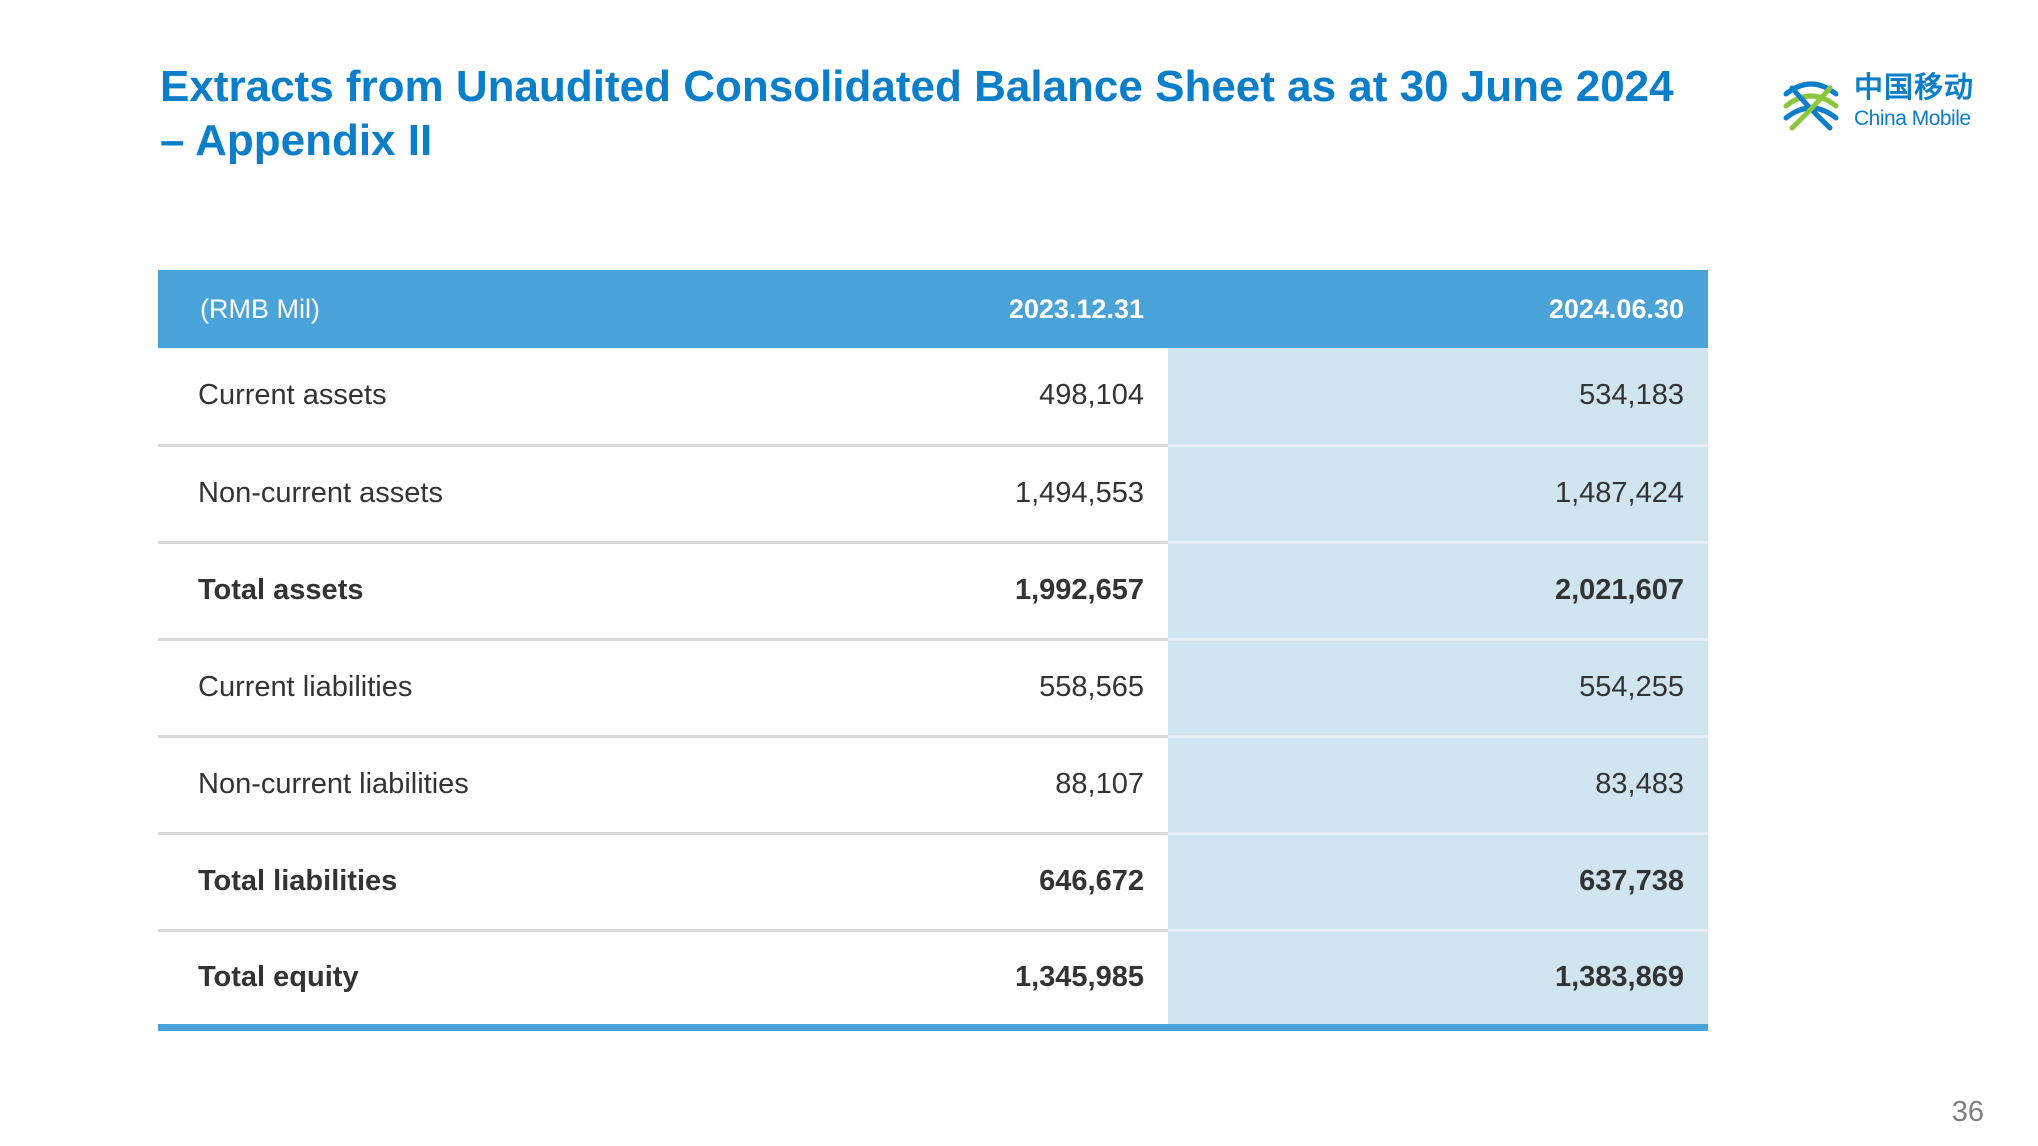  I want to click on value-2024: 554,255, so click(1438, 688).